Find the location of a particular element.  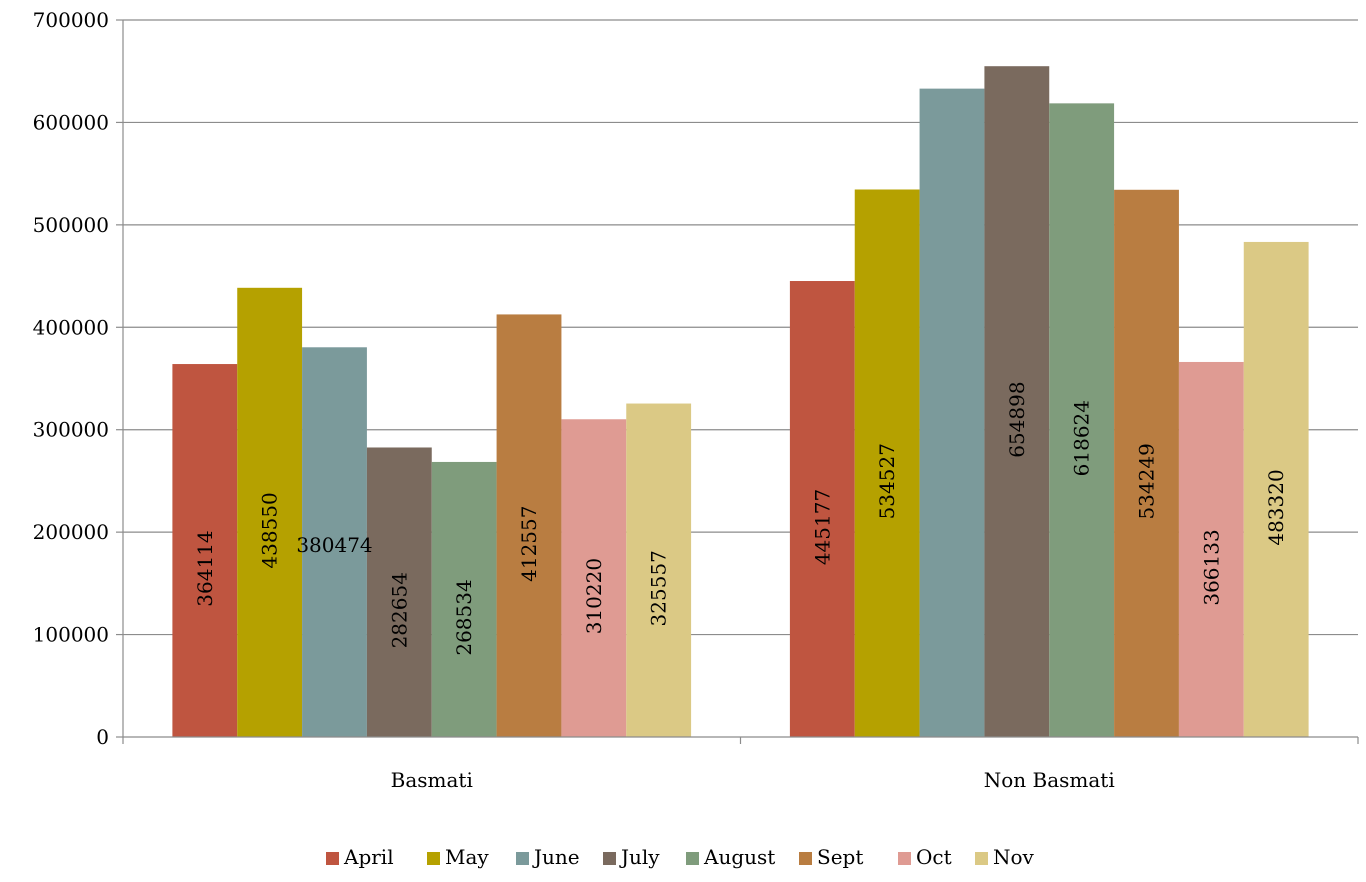

data-label-sept-1: 534249 is located at coordinates (1147, 481).